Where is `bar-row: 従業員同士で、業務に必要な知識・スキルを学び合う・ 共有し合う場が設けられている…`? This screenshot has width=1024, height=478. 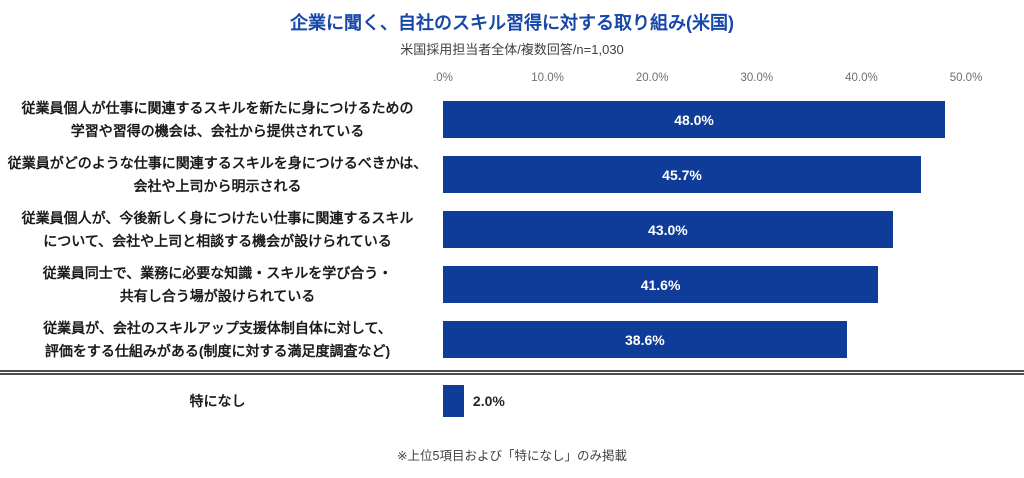 bar-row: 従業員同士で、業務に必要な知識・スキルを学び合う・ 共有し合う場が設けられている… is located at coordinates (512, 284).